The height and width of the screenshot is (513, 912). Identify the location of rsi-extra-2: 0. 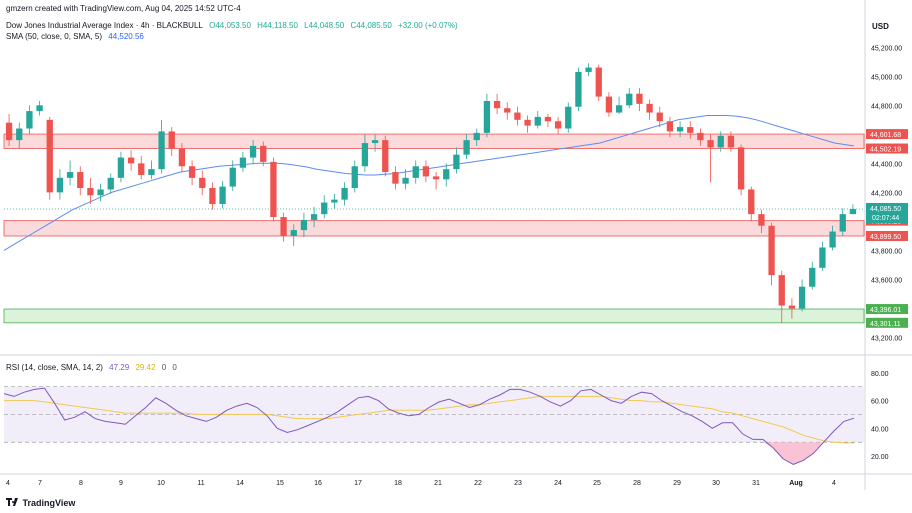
(174, 367).